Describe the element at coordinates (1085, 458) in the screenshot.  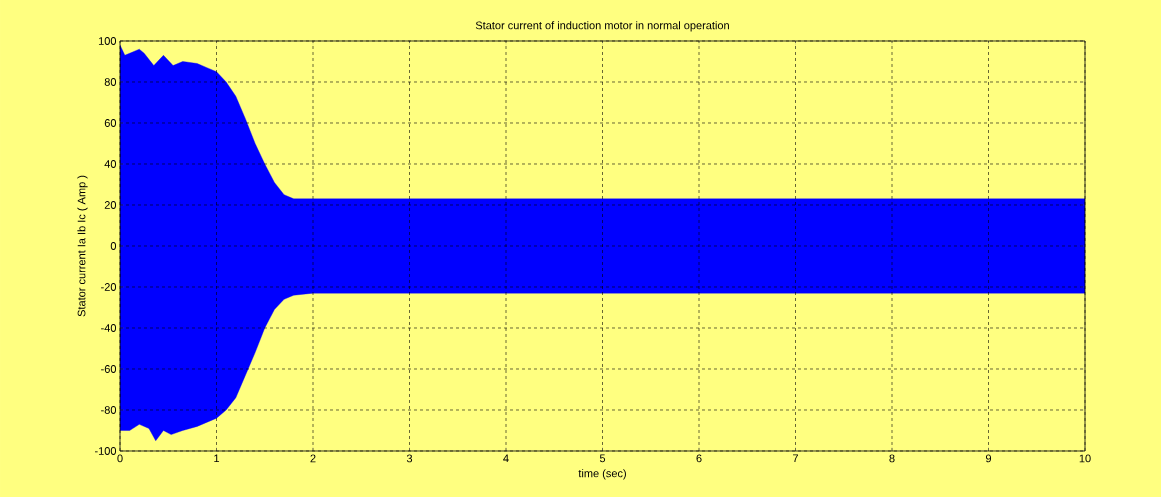
I see `x-tick-label: 10` at that location.